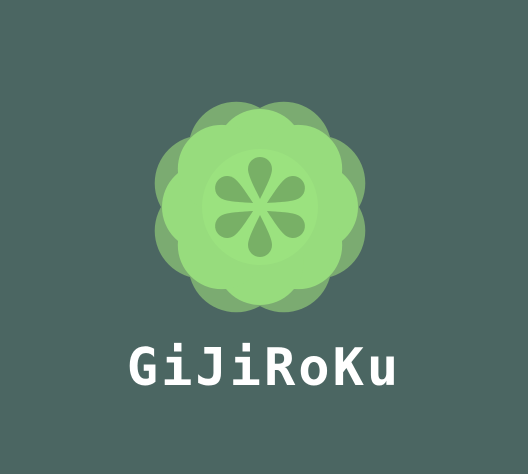 The width and height of the screenshot is (528, 474). What do you see at coordinates (264, 368) in the screenshot?
I see `app-name: GiJiRoKu` at bounding box center [264, 368].